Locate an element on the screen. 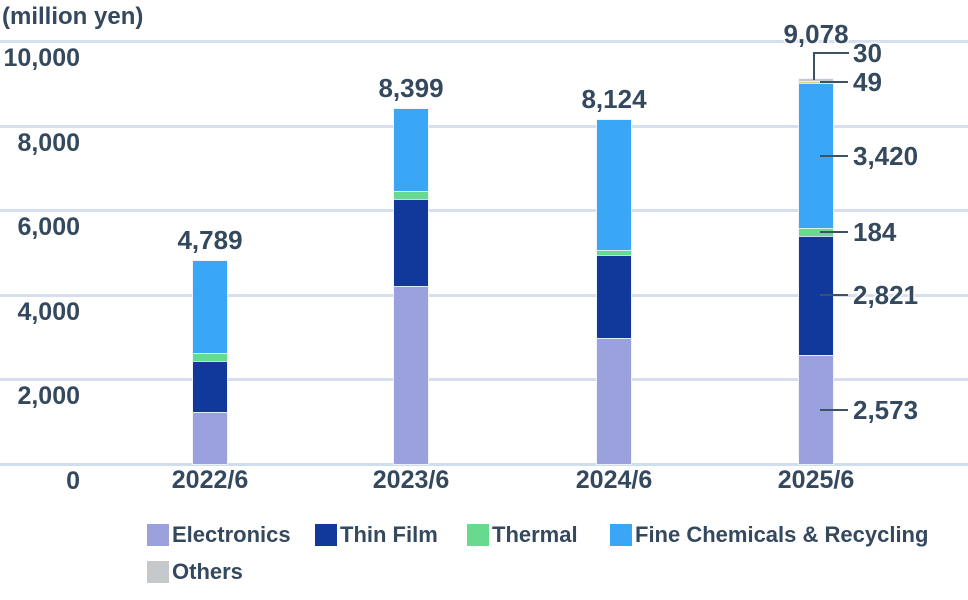 The image size is (968, 600). leader-tick-thin-film is located at coordinates (834, 295).